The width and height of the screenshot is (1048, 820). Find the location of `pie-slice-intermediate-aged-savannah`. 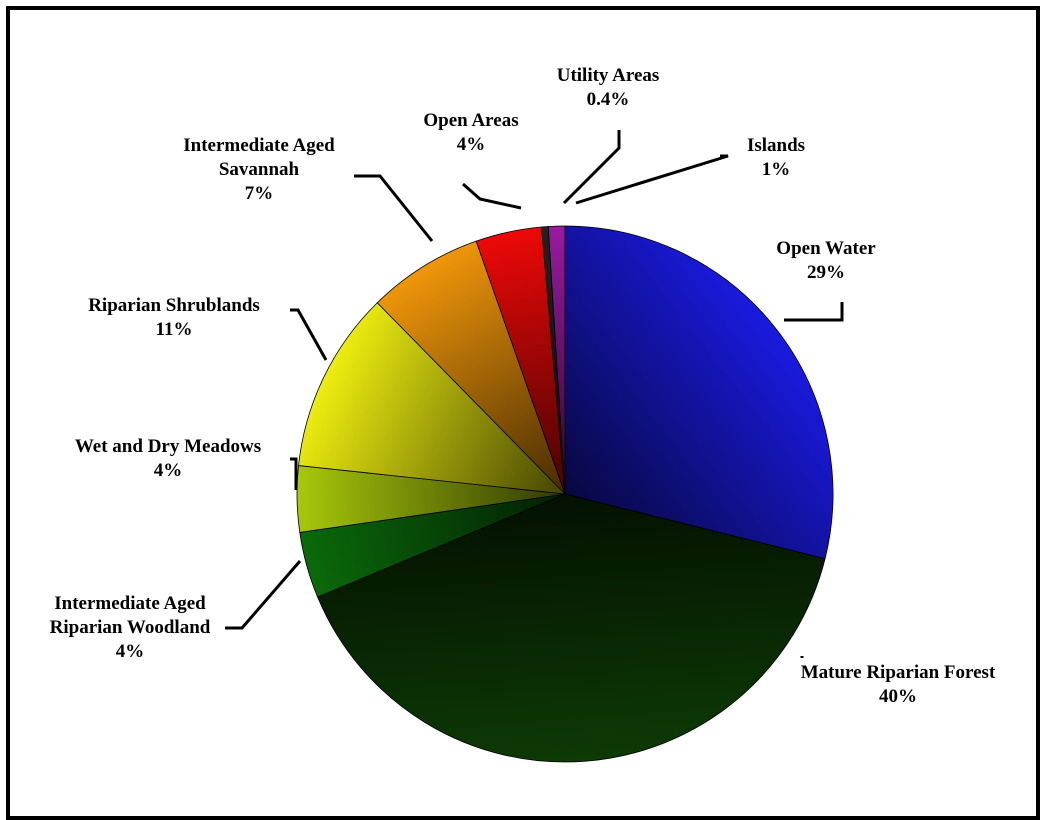

pie-slice-intermediate-aged-savannah is located at coordinates (471, 367).